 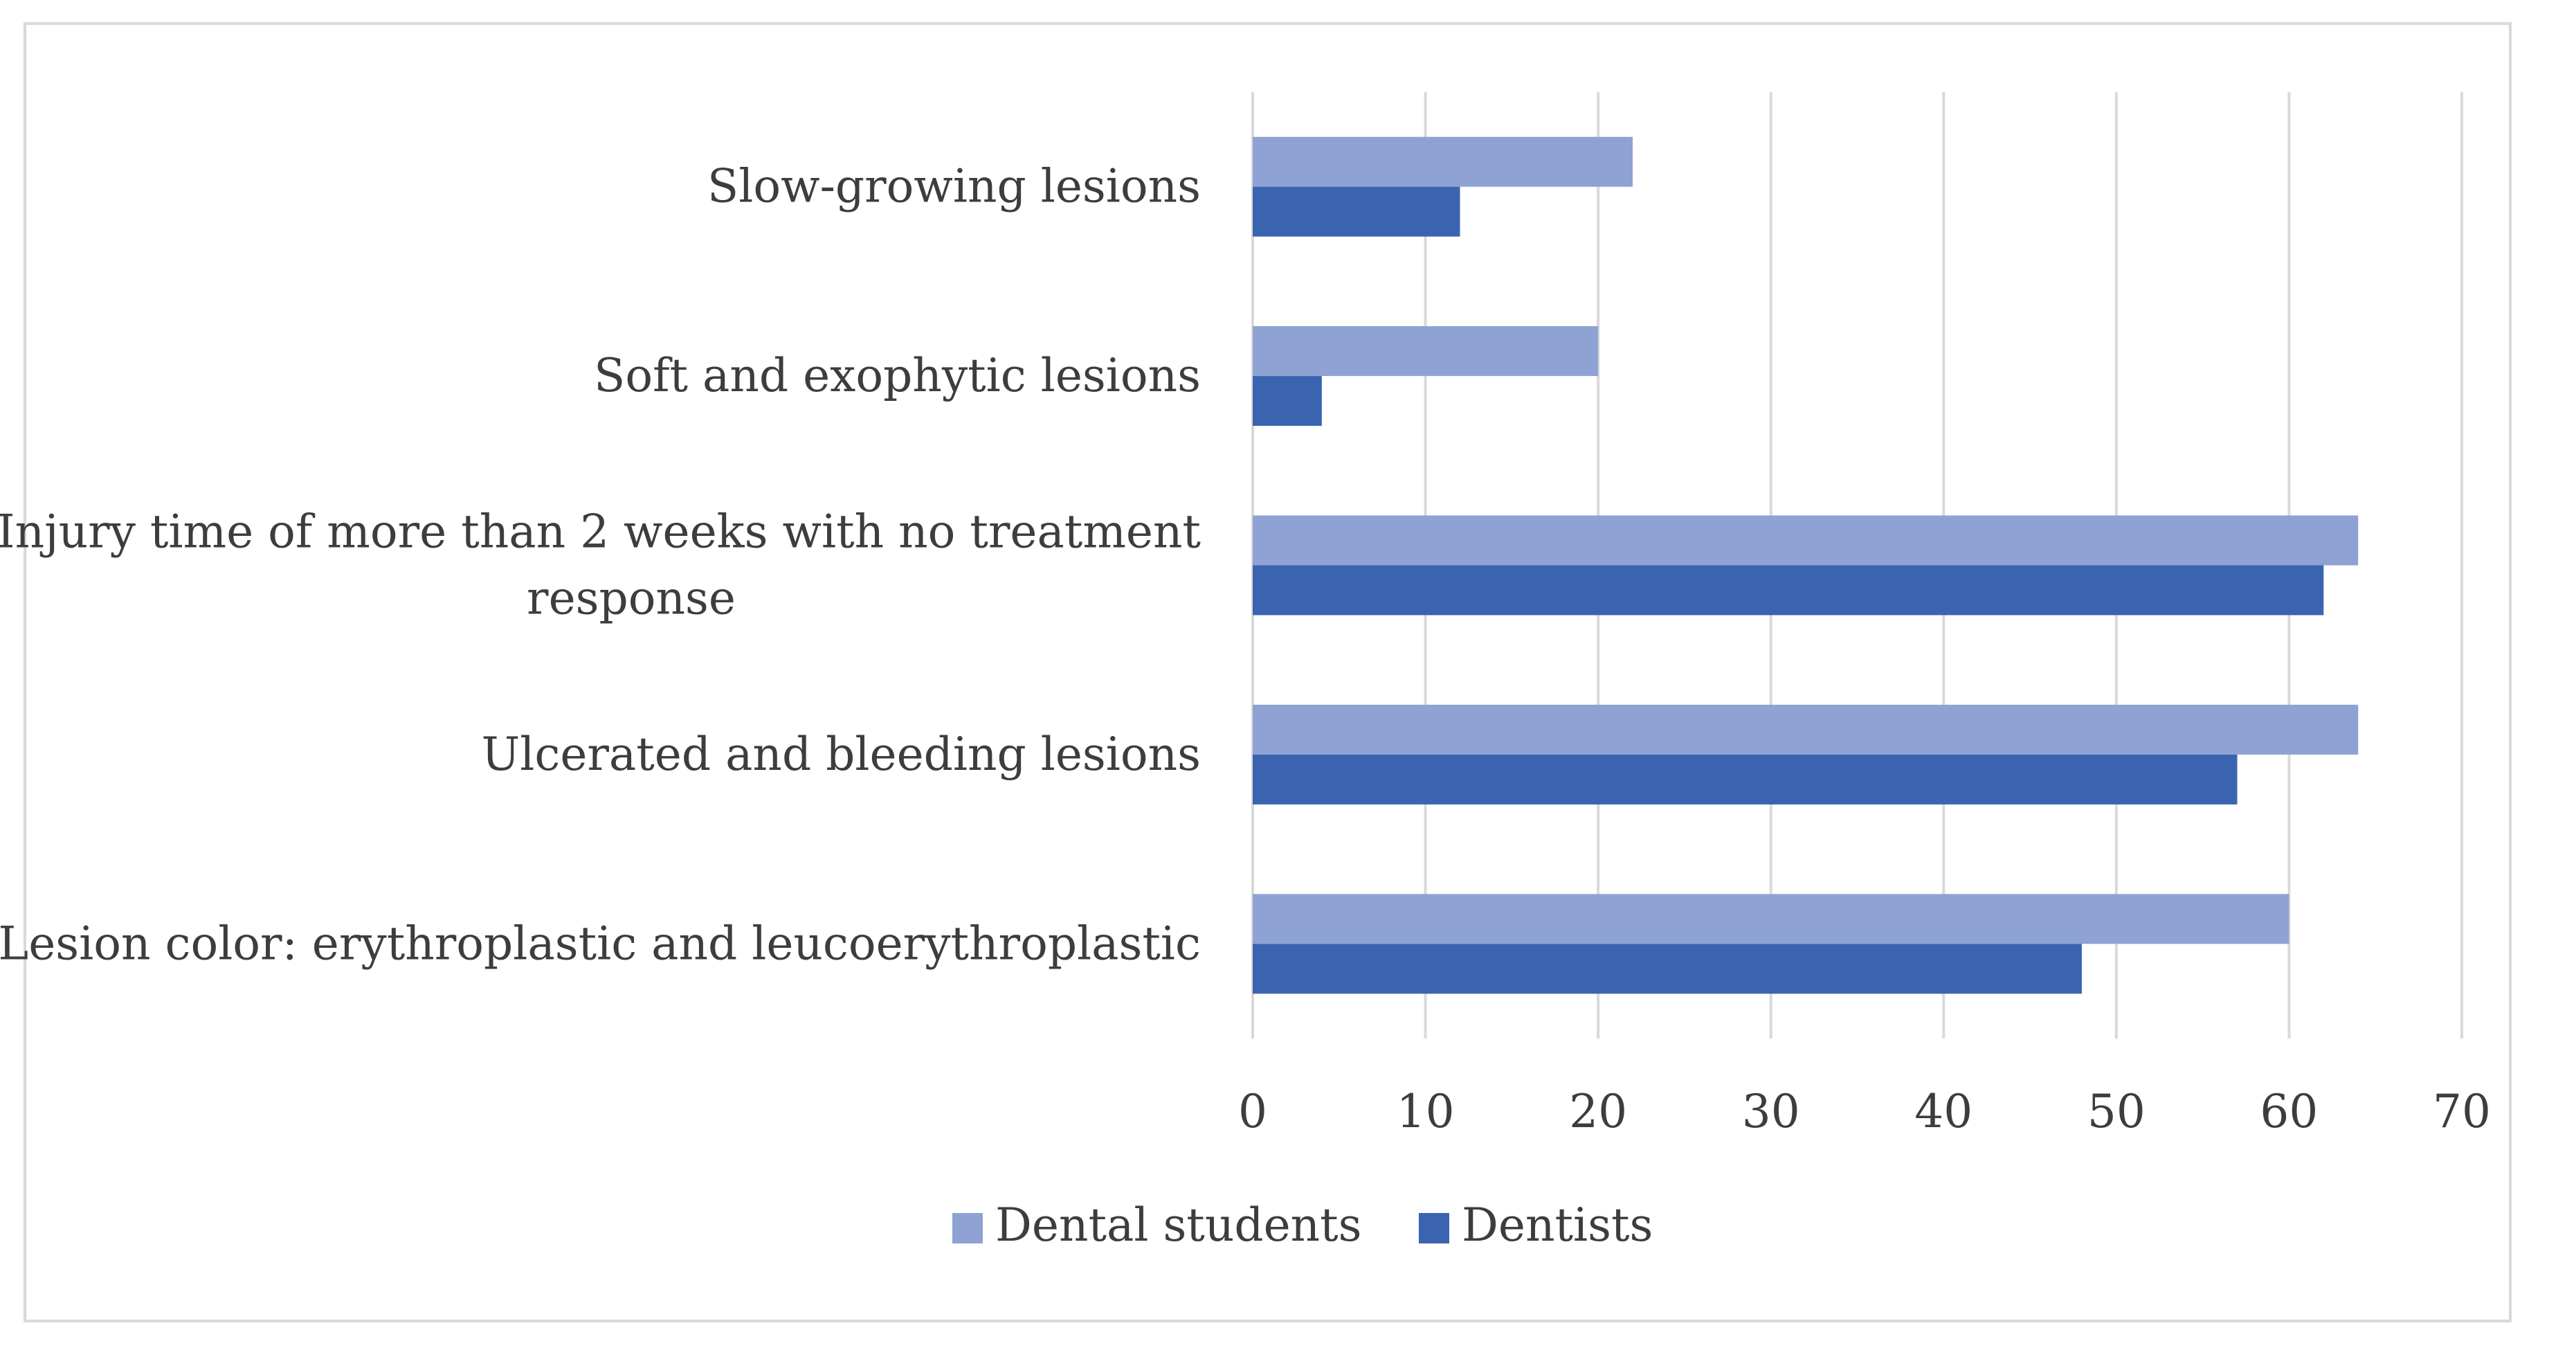 What do you see at coordinates (1864, 1111) in the screenshot?
I see `x-tick-labels: 0 10 20 30 40 50 60 70` at bounding box center [1864, 1111].